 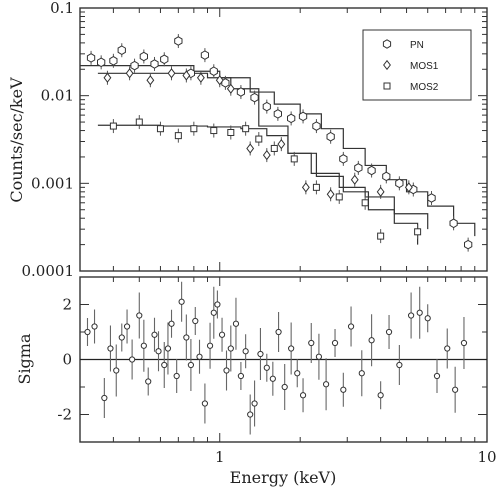 I want to click on legend-marker-mos2, so click(x=387, y=86).